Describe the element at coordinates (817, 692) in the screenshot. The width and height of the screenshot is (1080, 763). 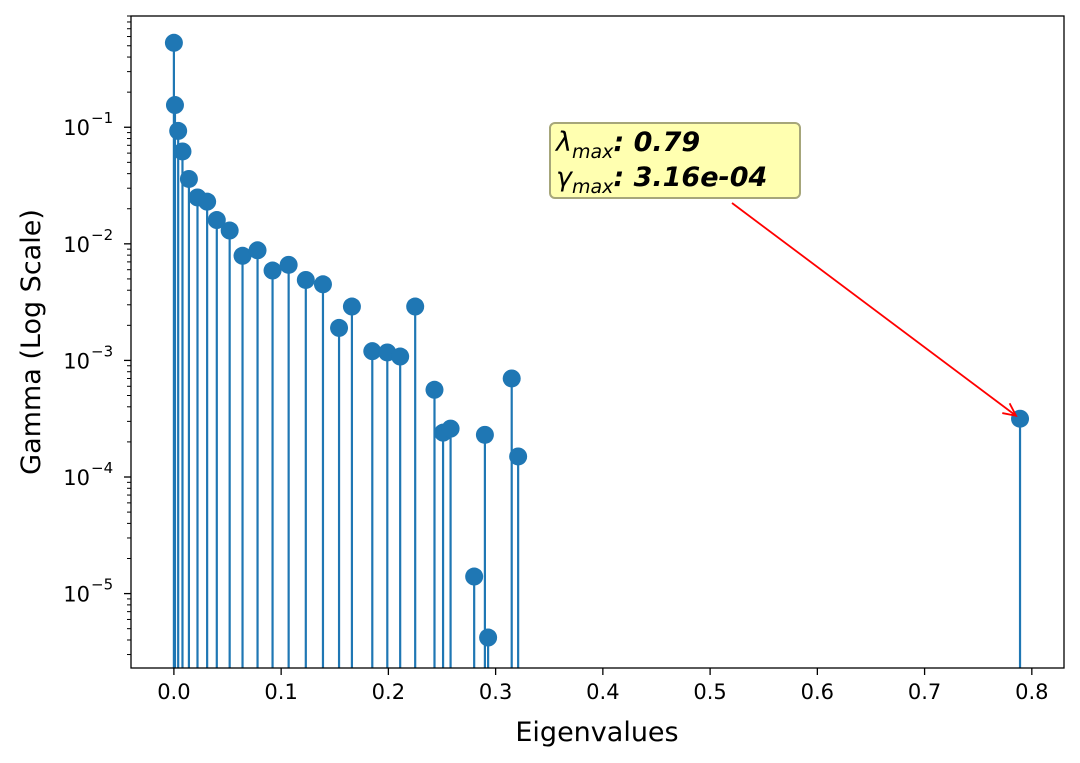
I see `x-tick-label: 0.6` at that location.